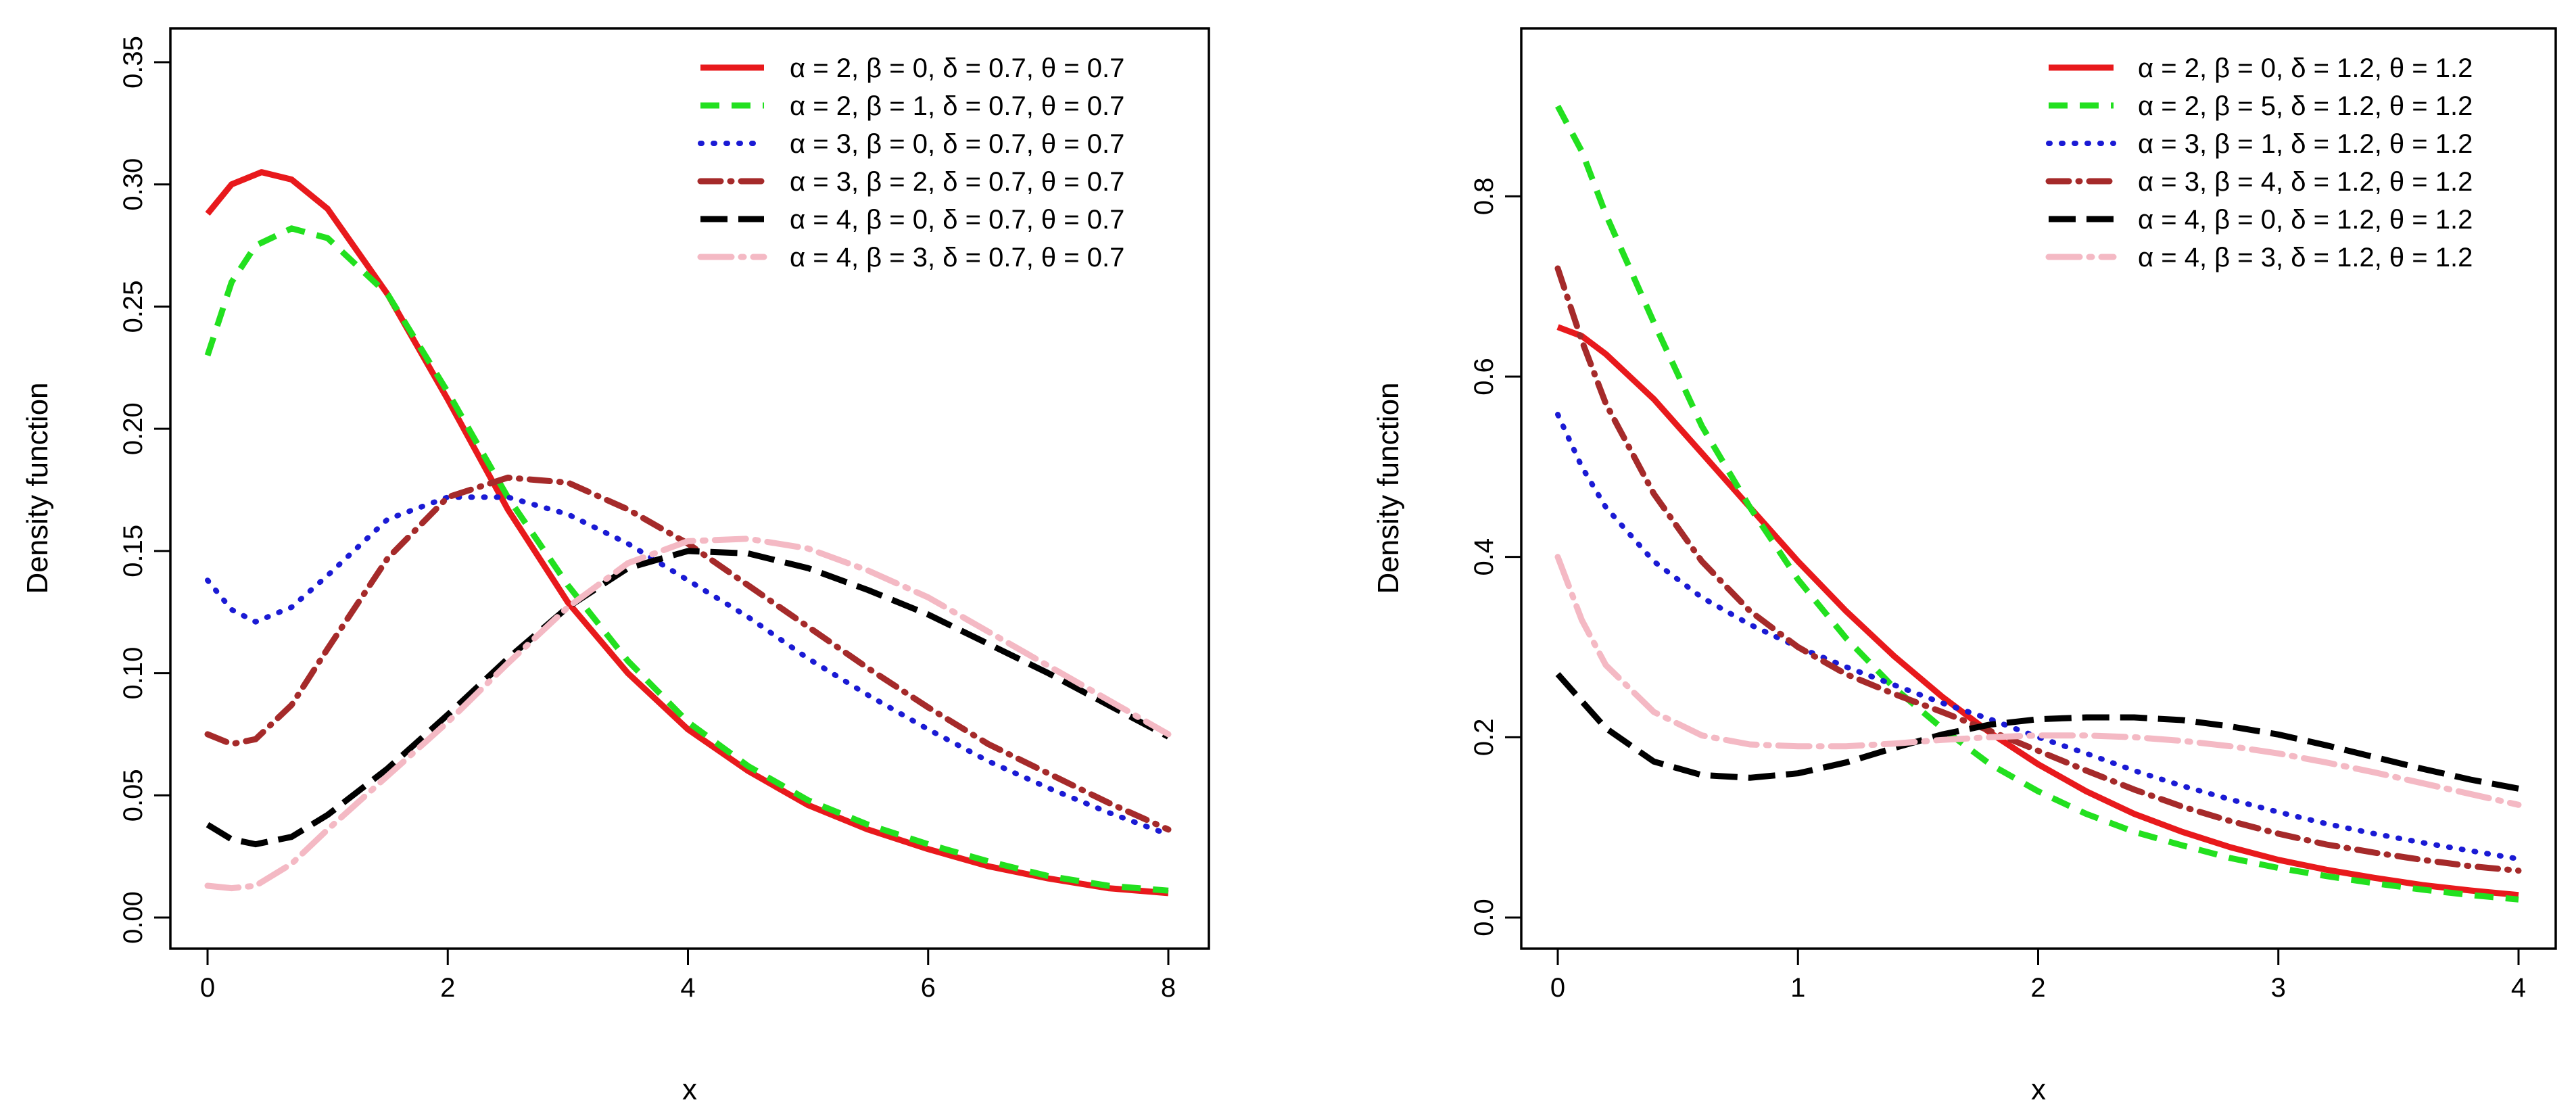  I want to click on right-legend-label-2: α = 2, β = 5, δ = 1.2, θ = 1.2, so click(2305, 106).